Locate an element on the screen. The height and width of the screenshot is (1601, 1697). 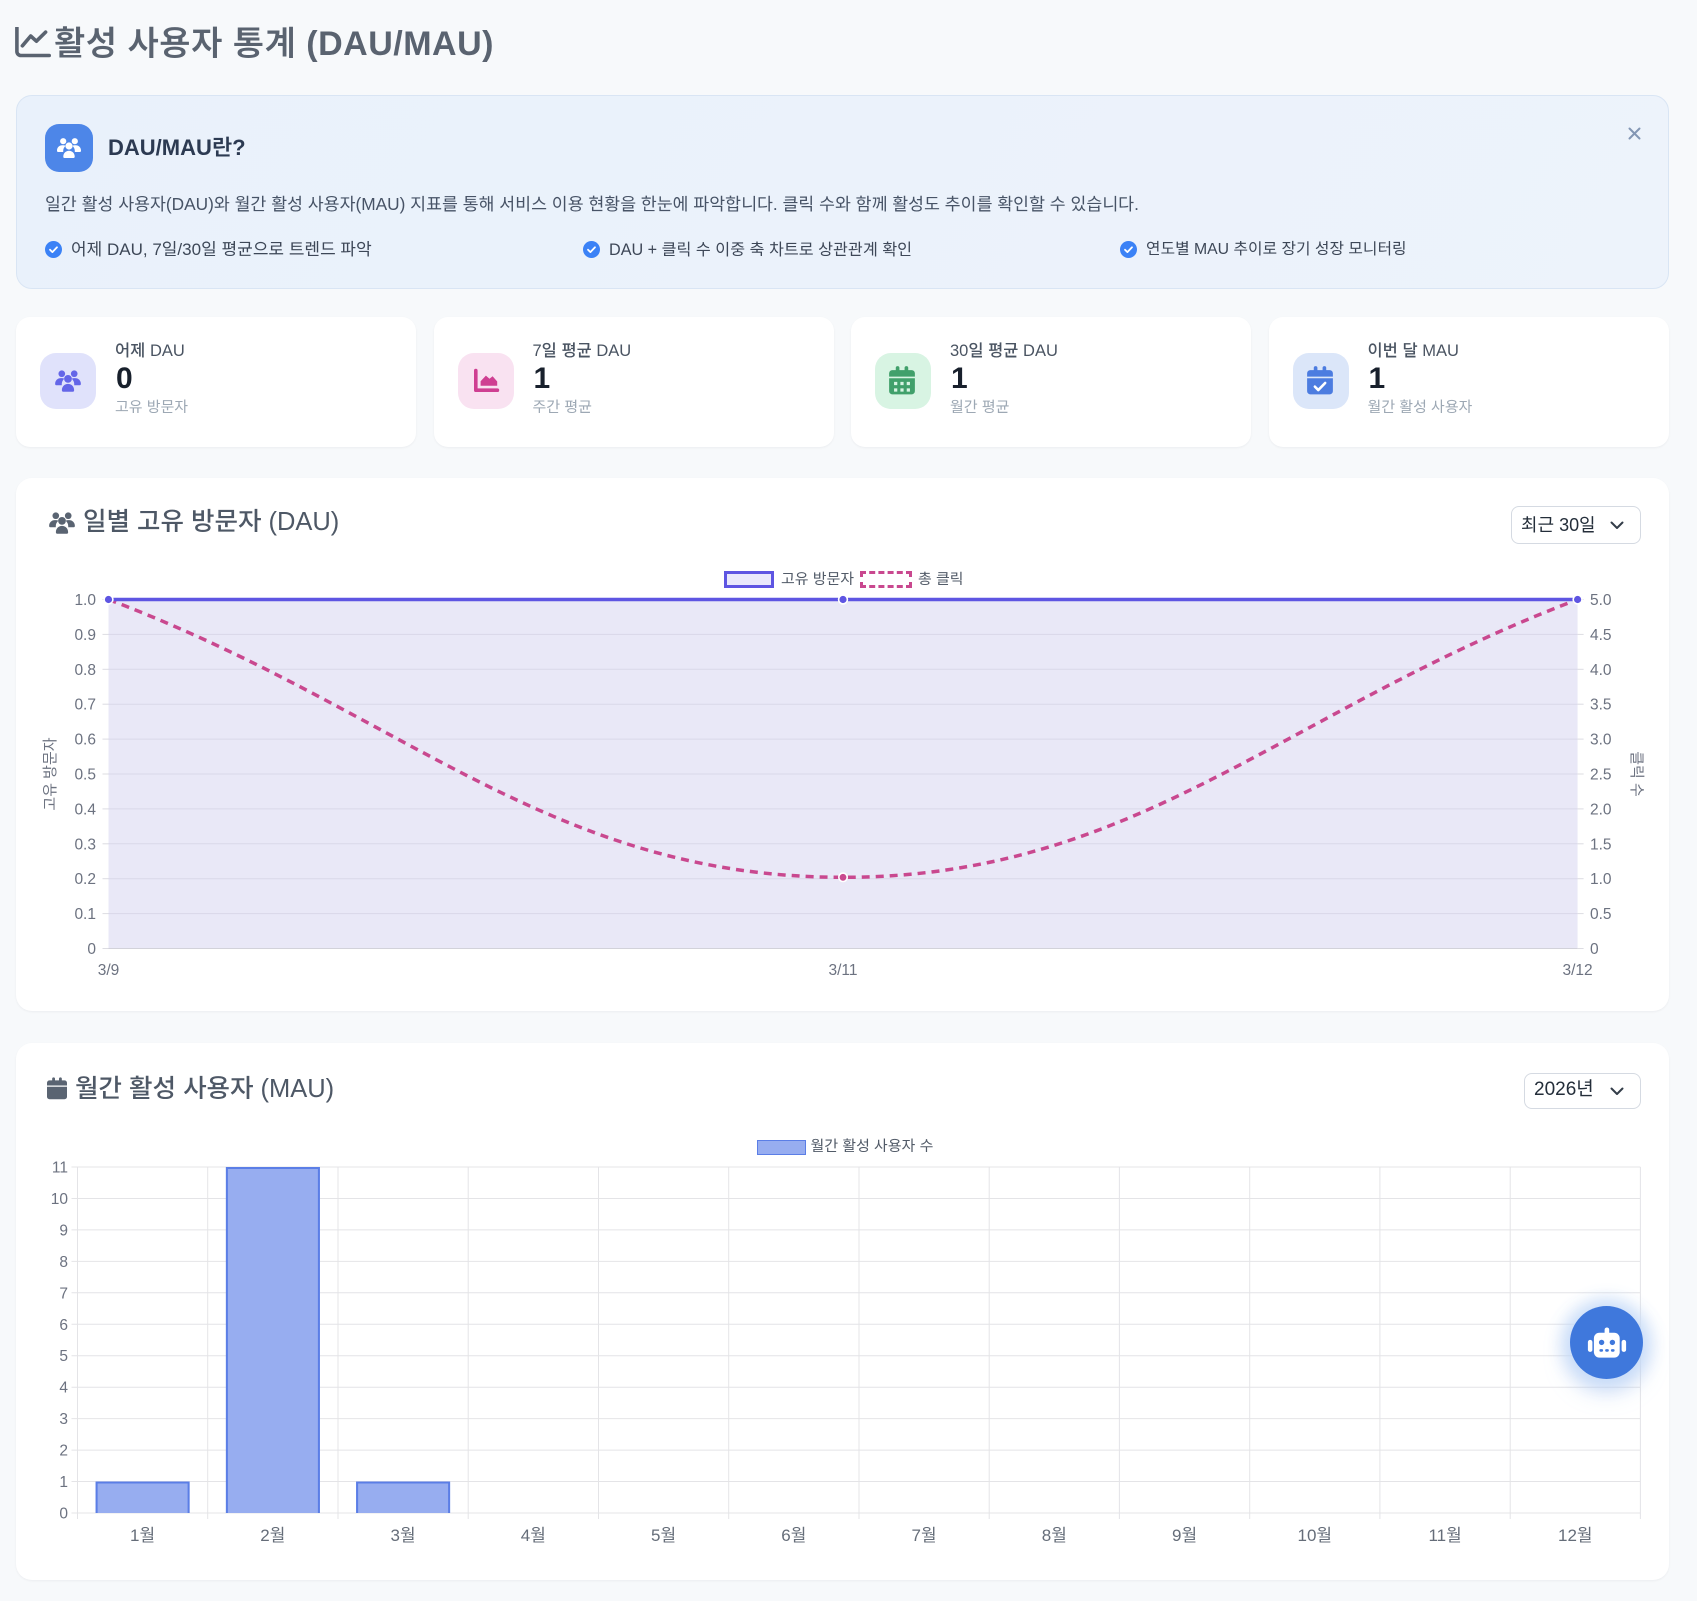
svg-text: 1월 is located at coordinates (142, 1535).